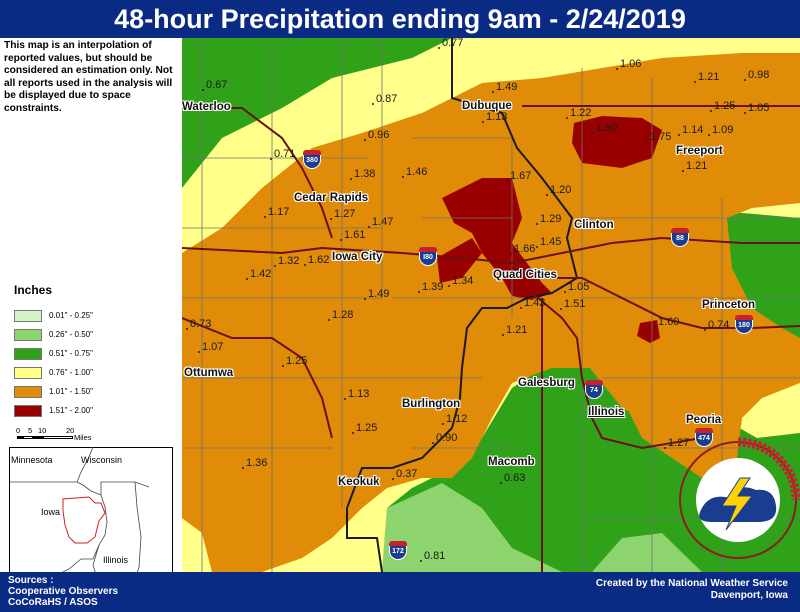 This screenshot has height=612, width=800. What do you see at coordinates (661, 137) in the screenshot?
I see `observation-value: 1.75` at bounding box center [661, 137].